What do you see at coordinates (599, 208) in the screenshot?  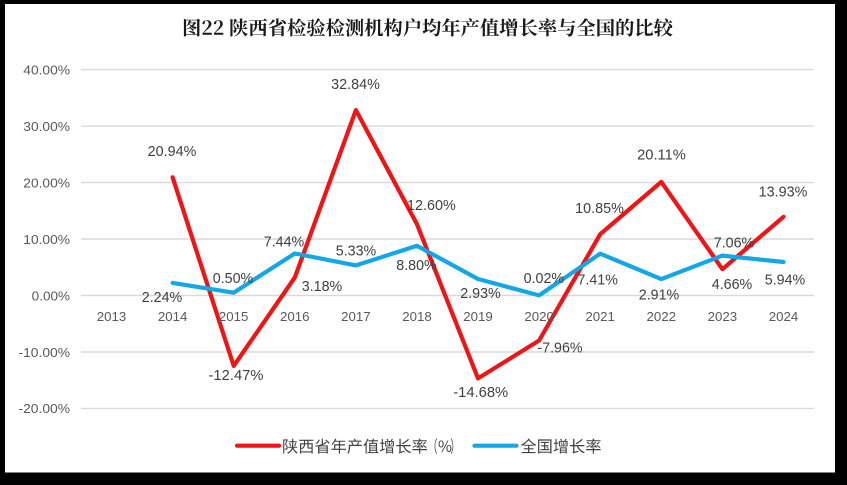 I see `svg-text: 10.85%` at bounding box center [599, 208].